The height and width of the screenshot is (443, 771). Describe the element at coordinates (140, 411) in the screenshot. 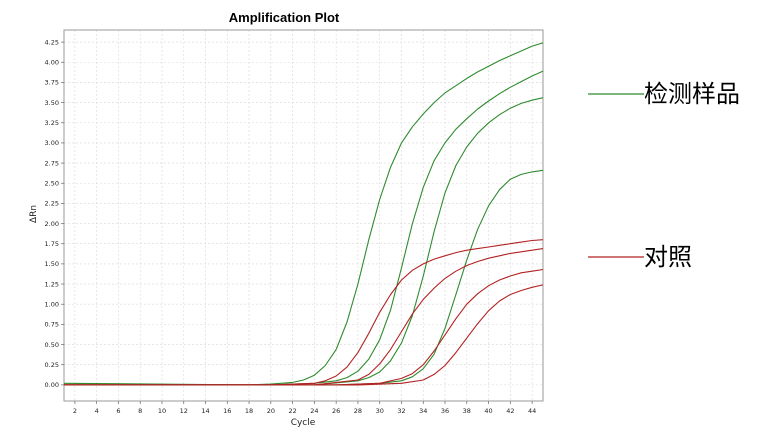

I see `x-tick-label: 8` at that location.